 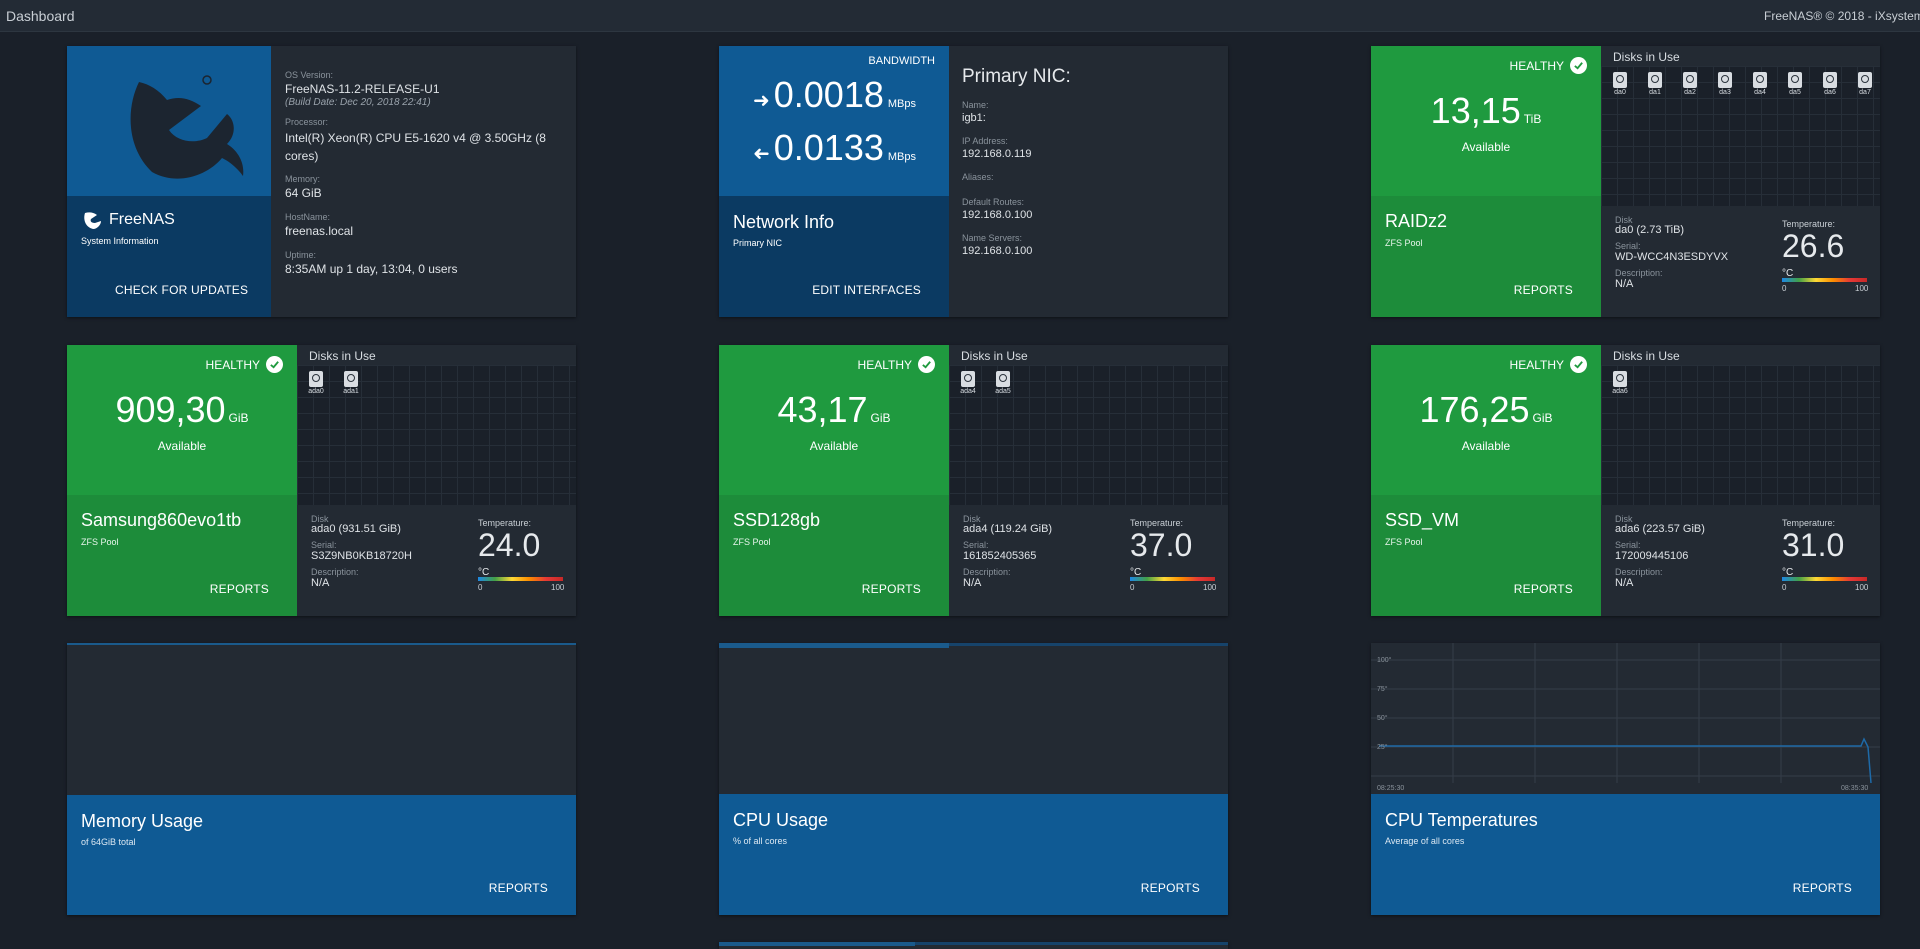 I want to click on cpu-temp-chart: 100° 75° 50° 25° 08:25:30 08:35:30, so click(x=1625, y=718).